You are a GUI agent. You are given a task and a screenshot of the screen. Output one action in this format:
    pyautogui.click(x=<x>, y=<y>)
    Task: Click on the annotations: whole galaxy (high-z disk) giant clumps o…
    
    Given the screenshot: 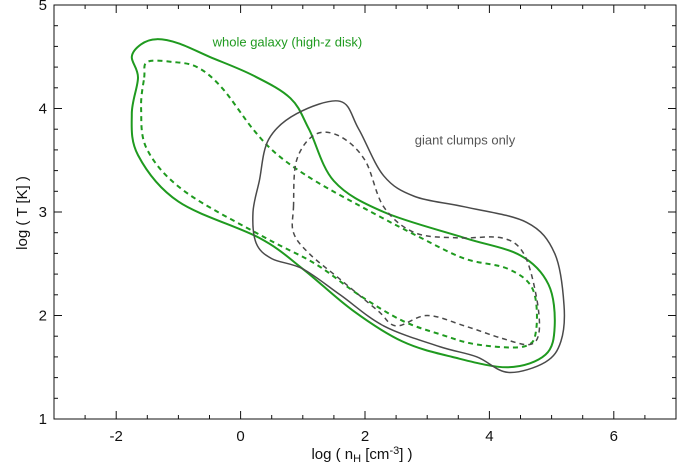 What is the action you would take?
    pyautogui.click(x=364, y=90)
    